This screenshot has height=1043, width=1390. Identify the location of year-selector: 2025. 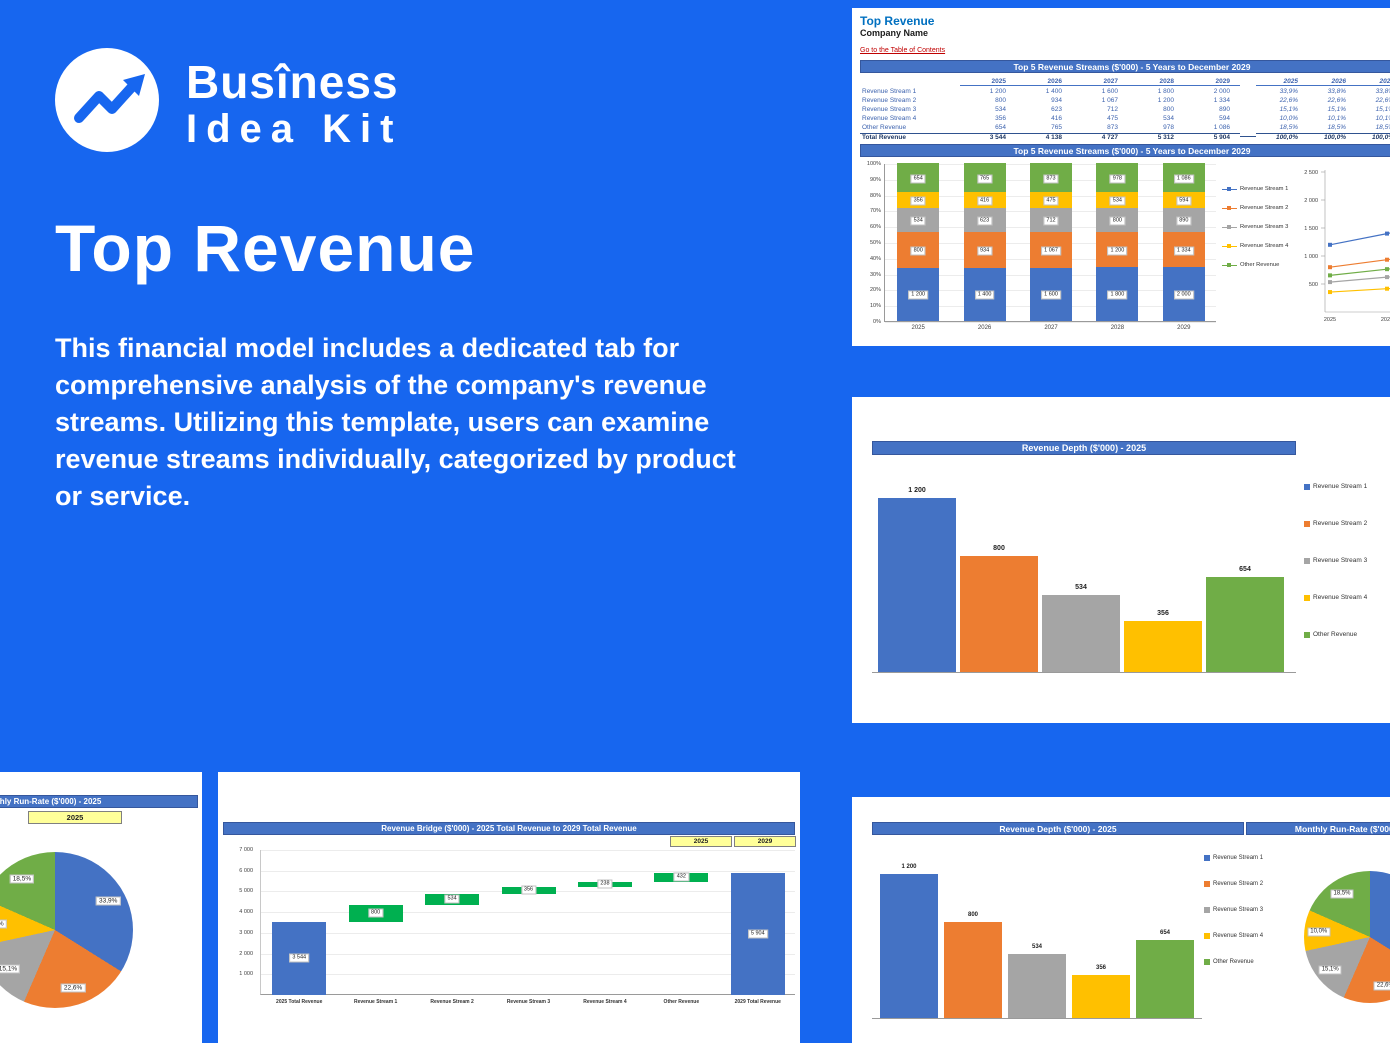
(75, 817).